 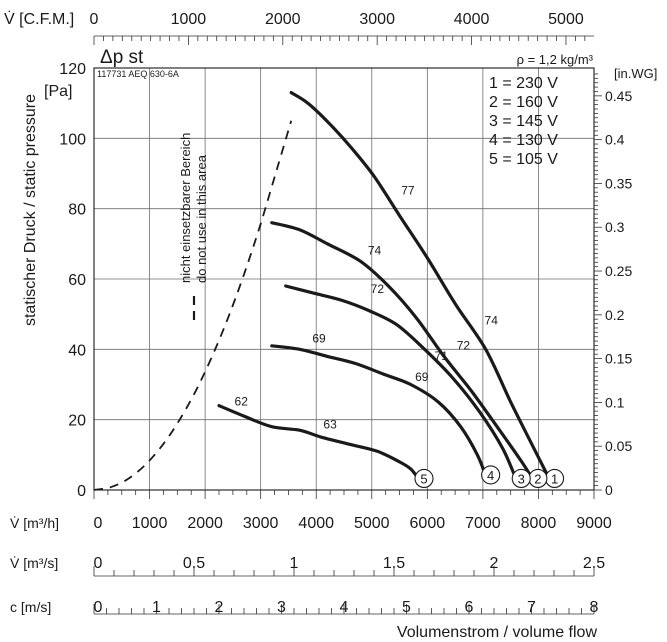 What do you see at coordinates (39, 19) in the screenshot?
I see `top-axis-label: V̇ [C.F.M.]` at bounding box center [39, 19].